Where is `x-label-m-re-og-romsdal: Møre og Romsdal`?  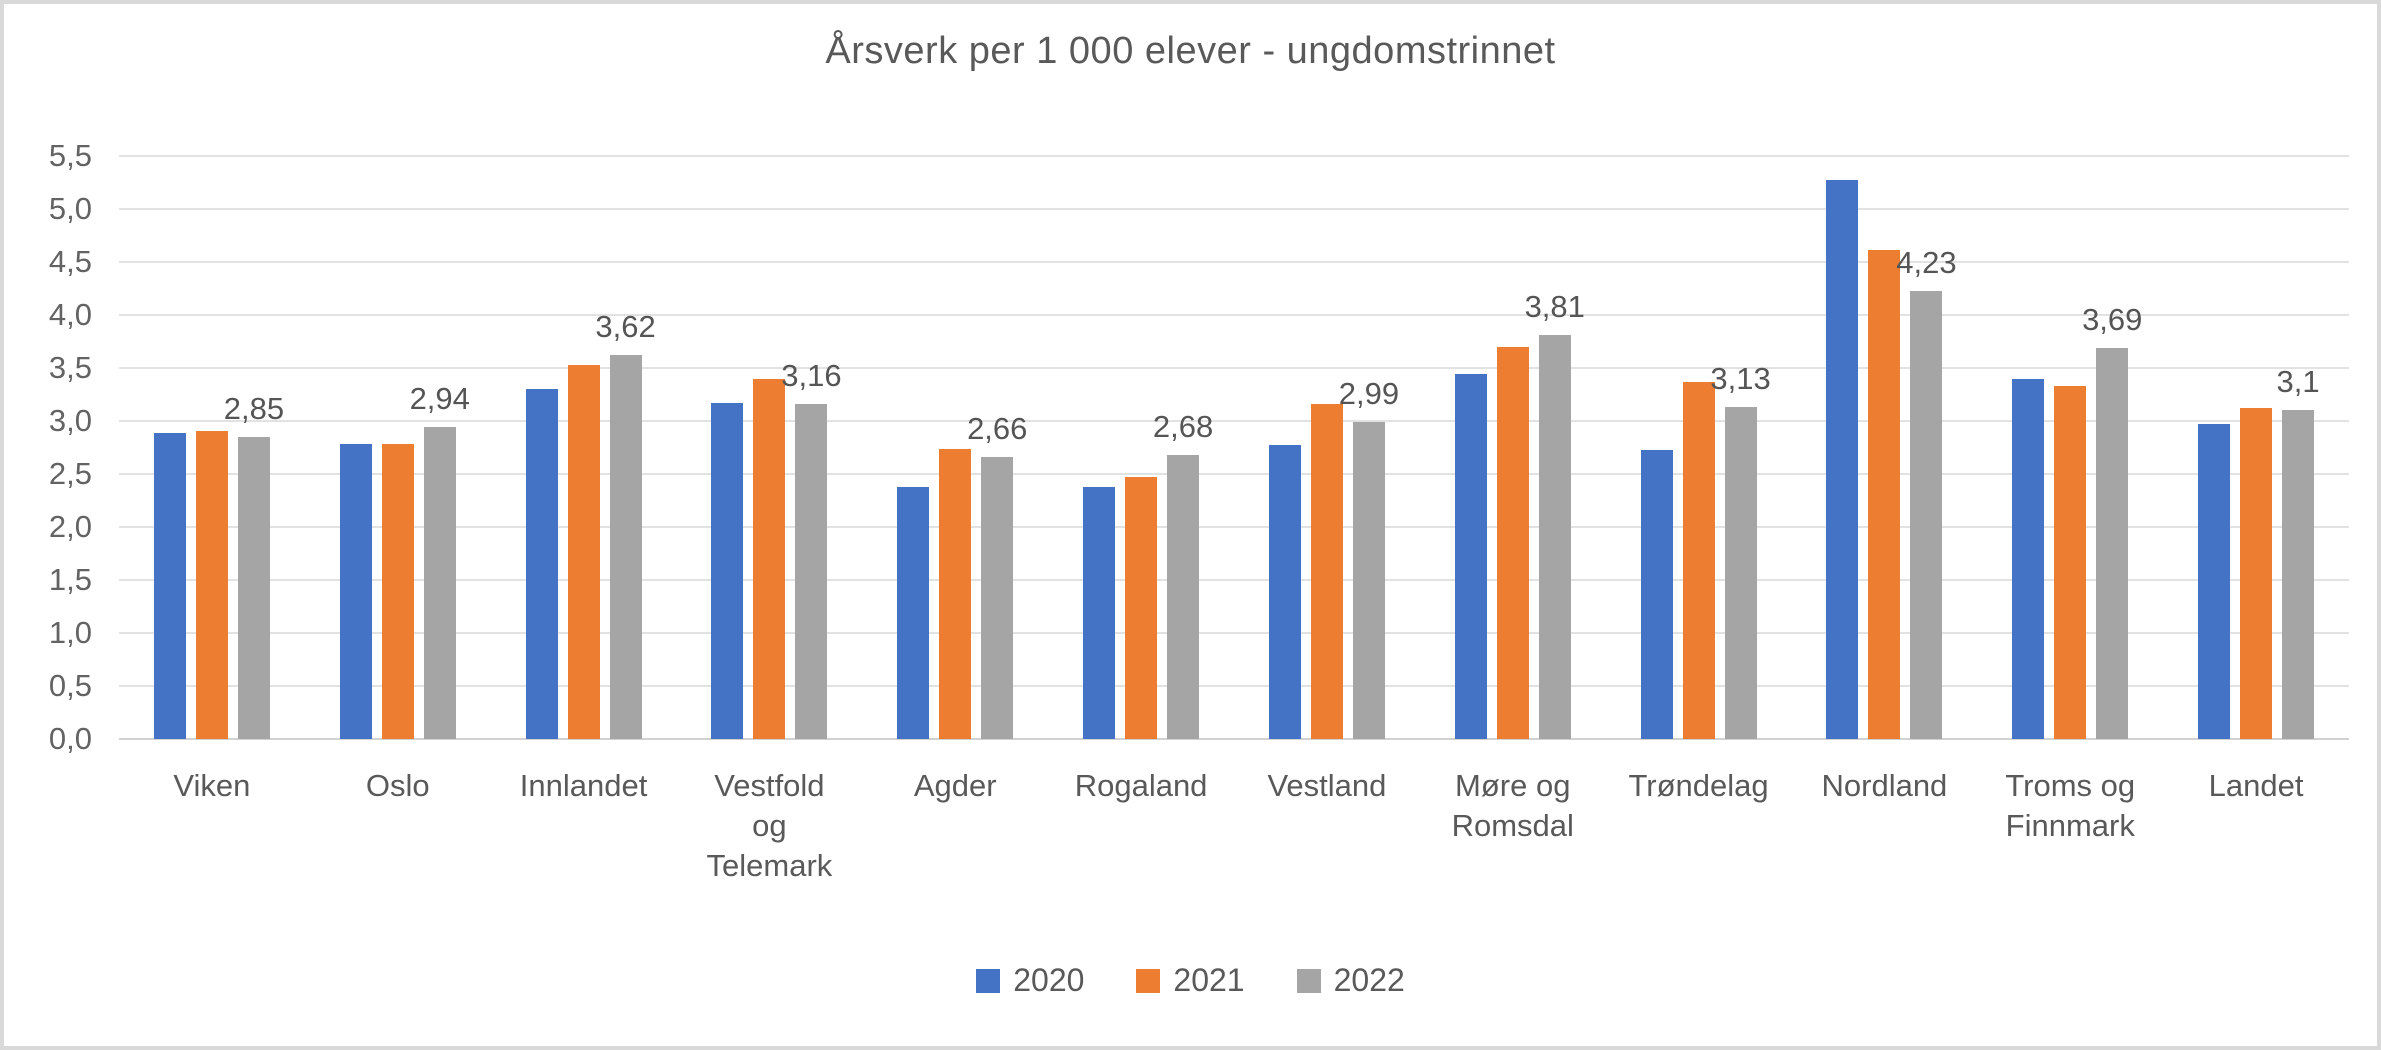
x-label-m-re-og-romsdal: Møre og Romsdal is located at coordinates (1512, 805).